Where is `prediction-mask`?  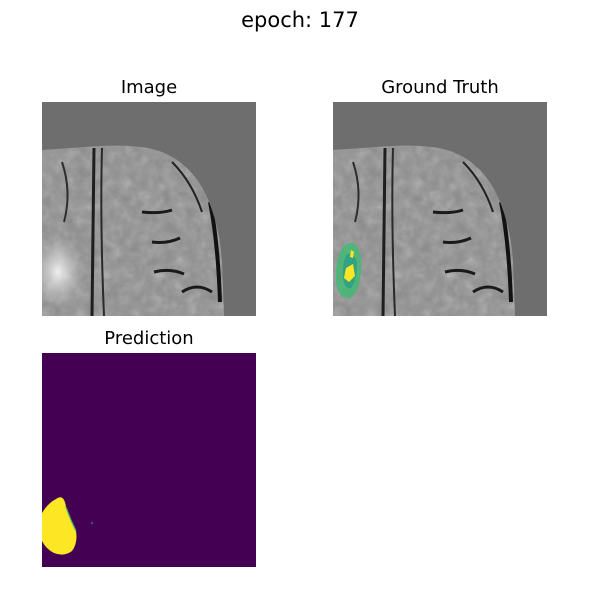
prediction-mask is located at coordinates (149, 460).